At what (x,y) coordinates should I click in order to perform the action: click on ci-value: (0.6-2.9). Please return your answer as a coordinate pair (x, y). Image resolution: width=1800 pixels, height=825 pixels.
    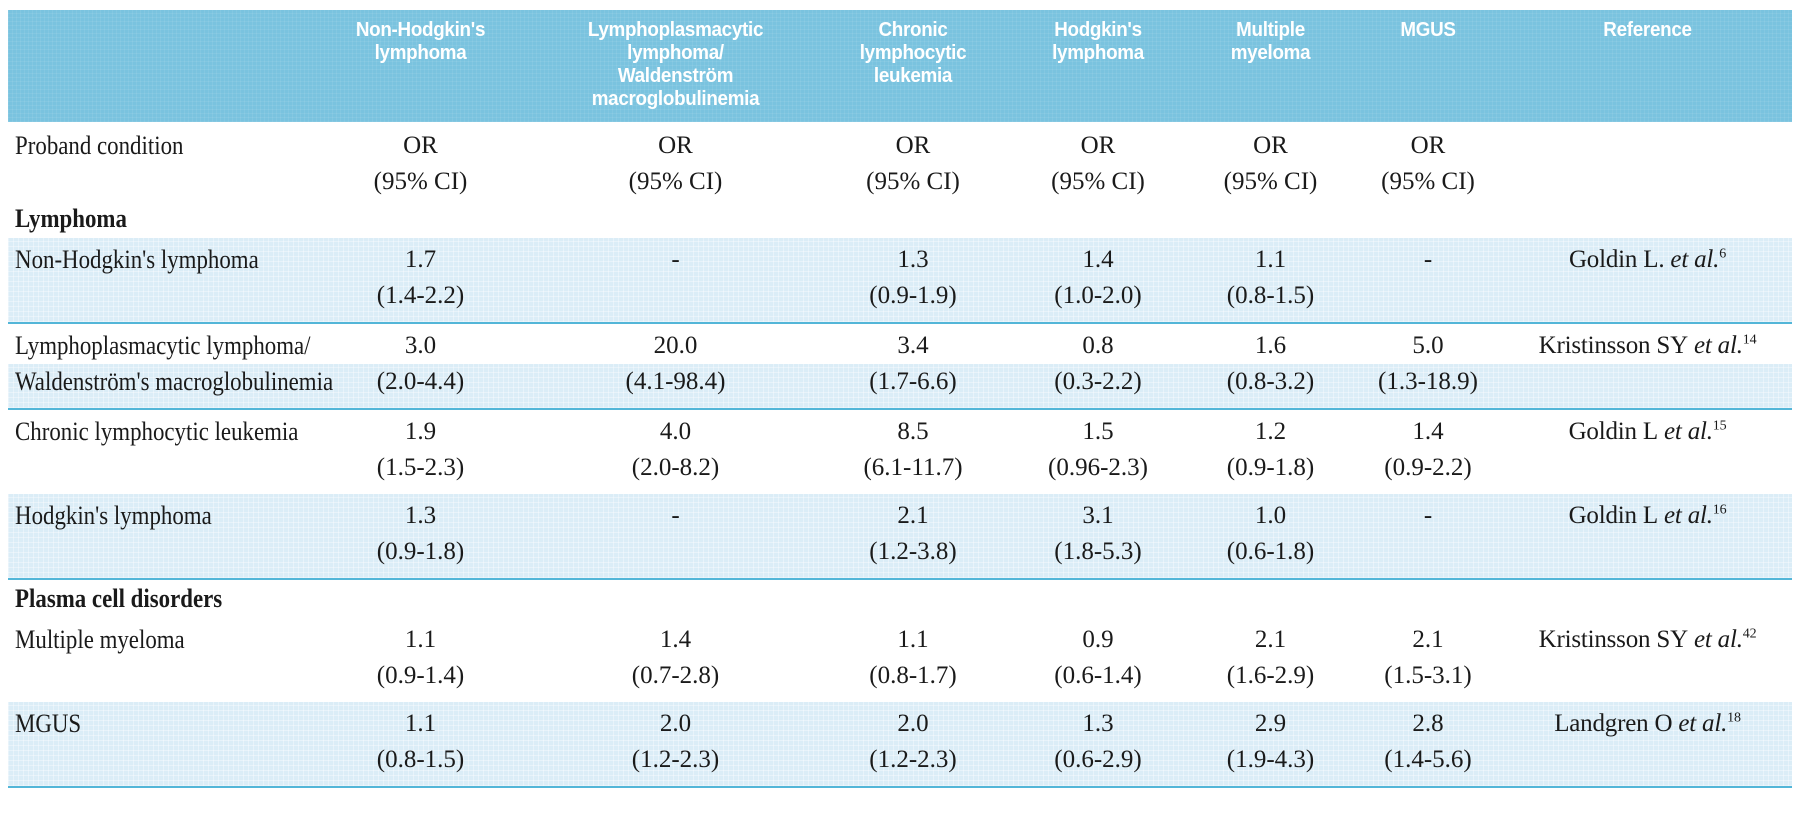
    Looking at the image, I should click on (1098, 759).